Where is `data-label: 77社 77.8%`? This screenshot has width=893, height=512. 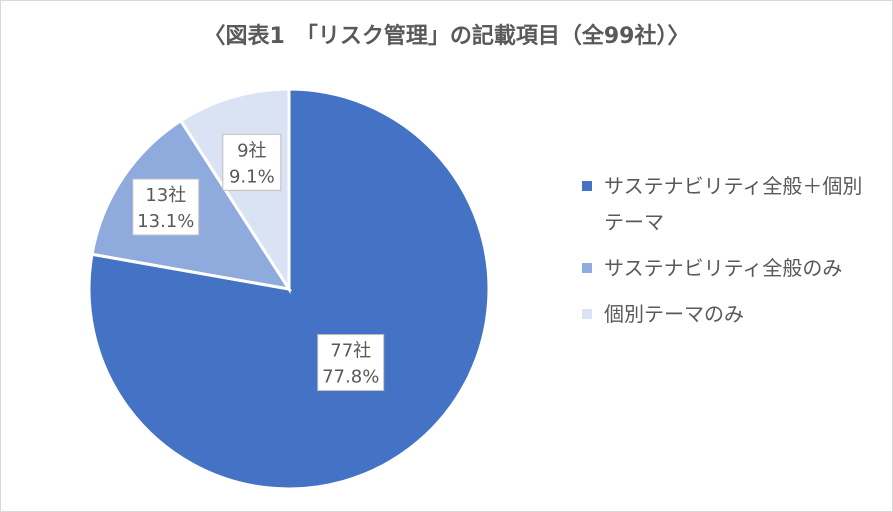 data-label: 77社 77.8% is located at coordinates (351, 363).